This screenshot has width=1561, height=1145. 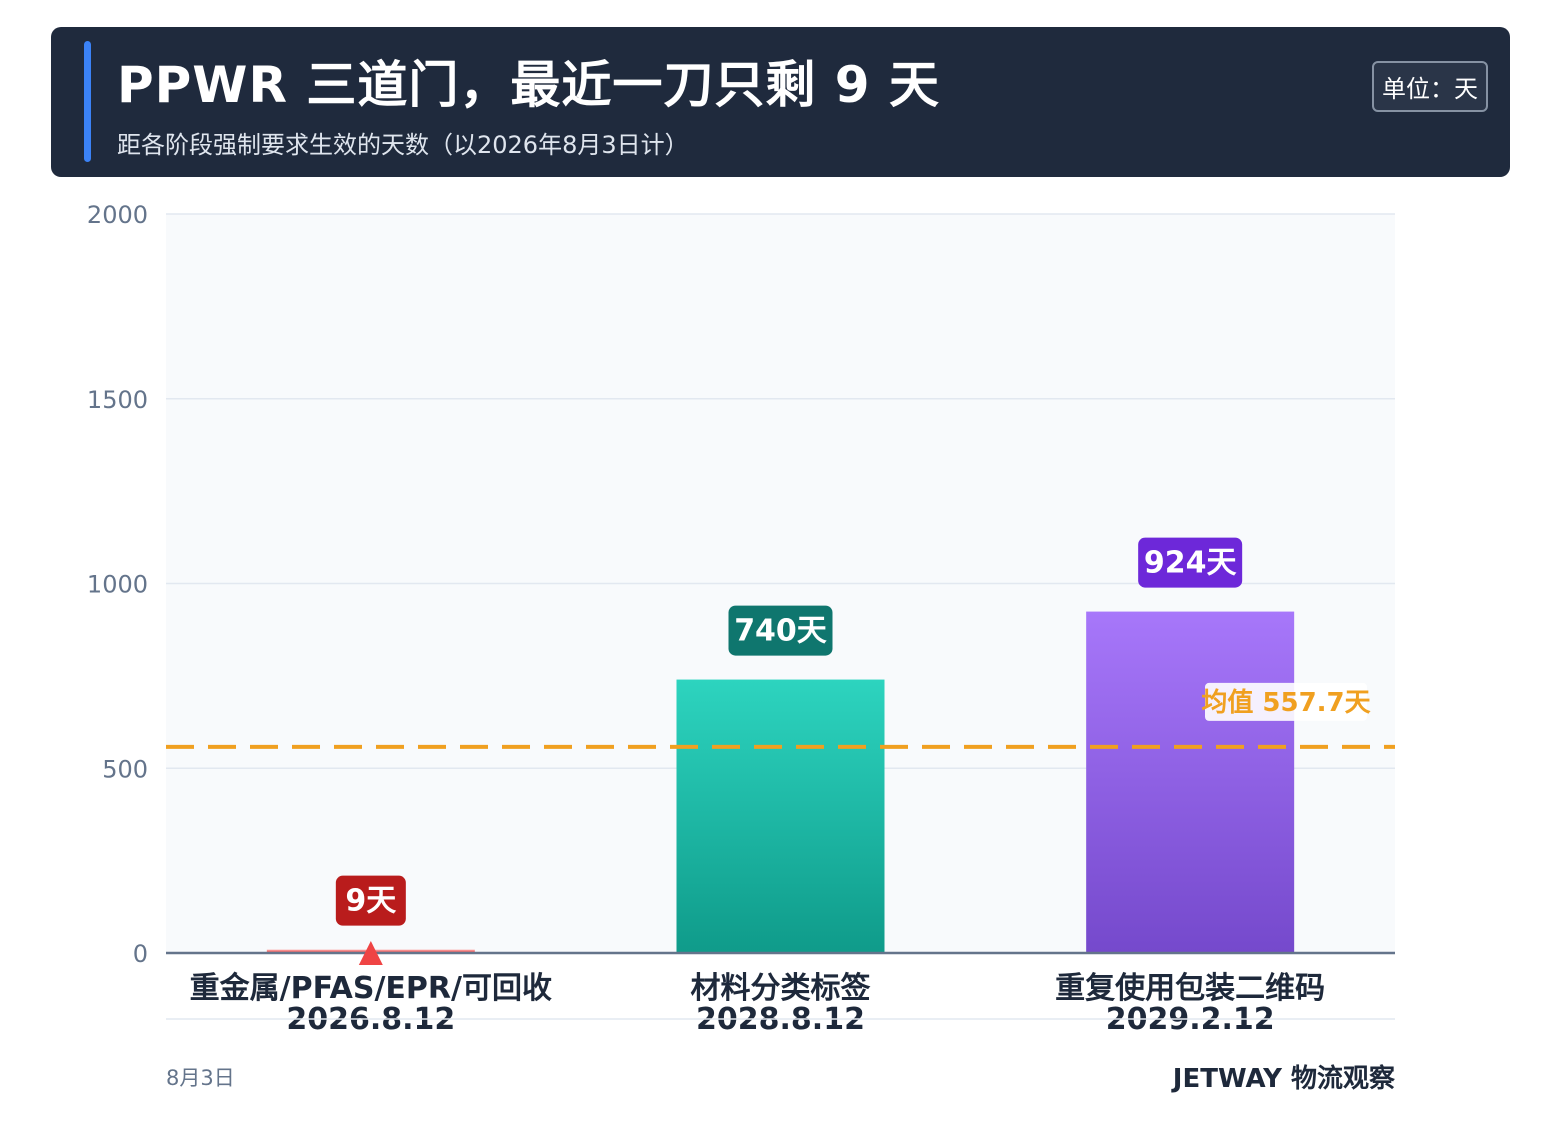 I want to click on mean-label: 均值 557.7天, so click(x=1285, y=703).